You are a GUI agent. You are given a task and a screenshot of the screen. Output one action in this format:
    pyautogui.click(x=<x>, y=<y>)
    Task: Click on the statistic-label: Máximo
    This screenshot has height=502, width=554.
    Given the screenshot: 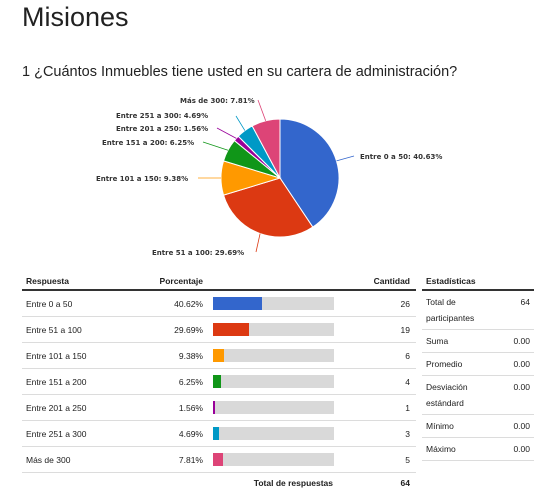 What is the action you would take?
    pyautogui.click(x=464, y=449)
    